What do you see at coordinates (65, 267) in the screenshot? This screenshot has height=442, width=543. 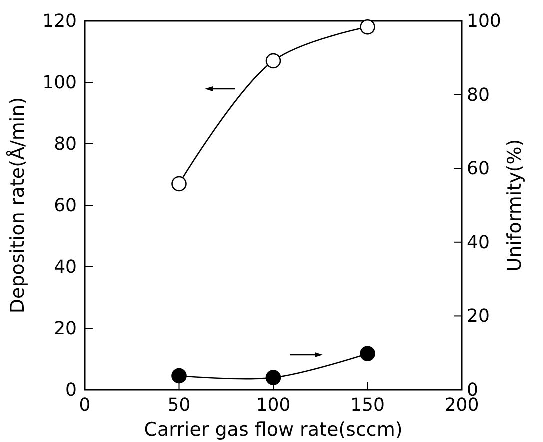 I see `y-tick-label: 40` at bounding box center [65, 267].